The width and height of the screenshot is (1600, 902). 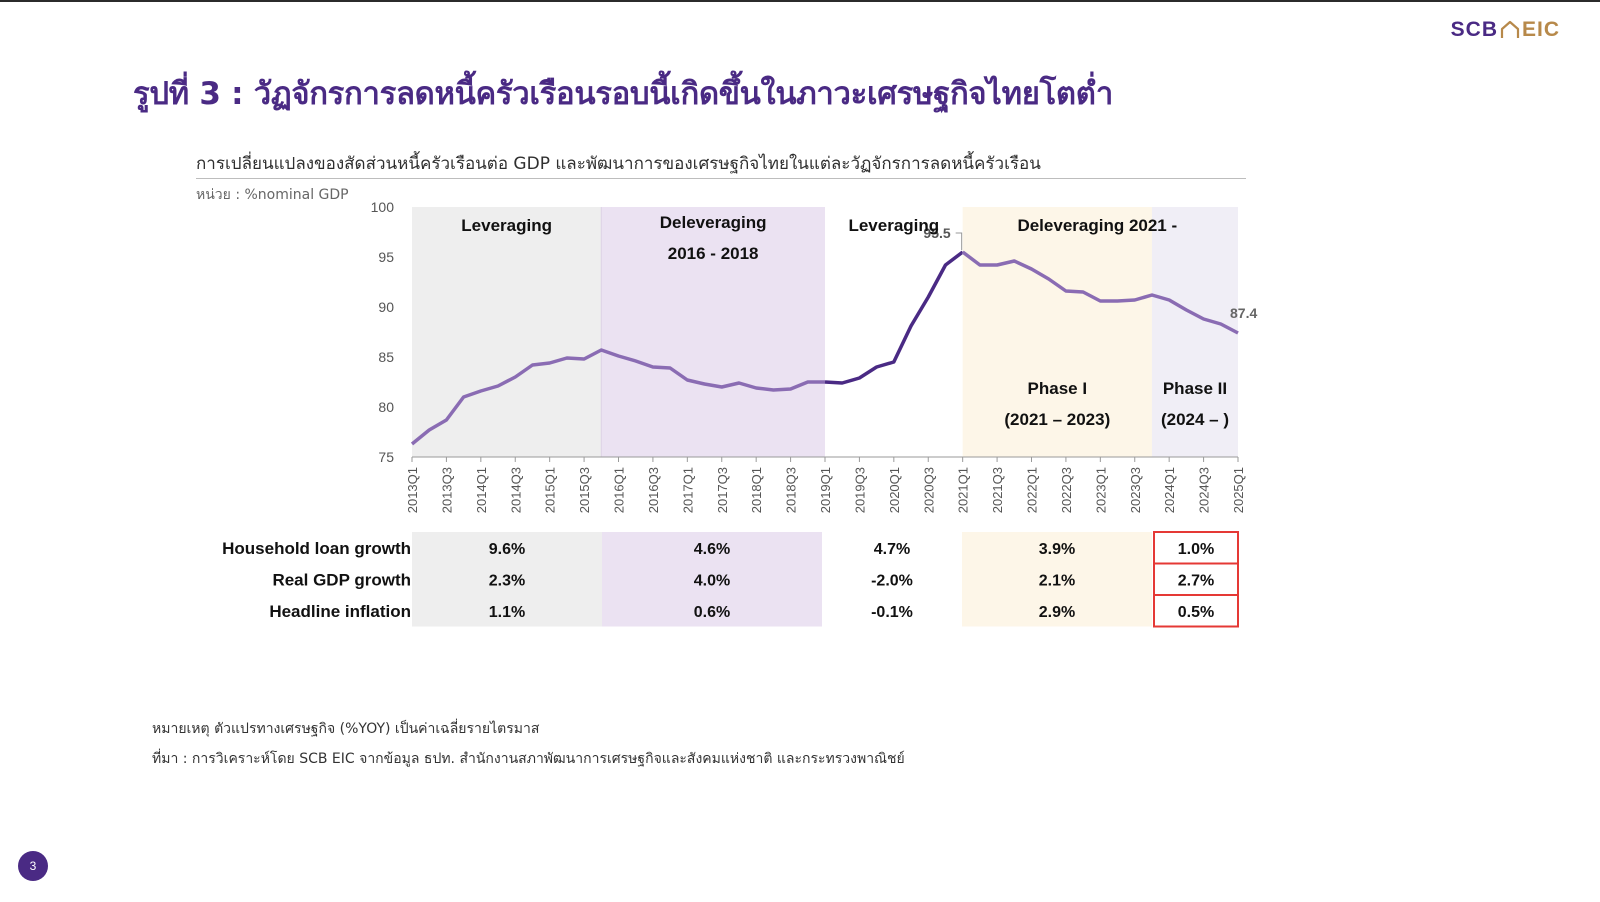 What do you see at coordinates (1196, 580) in the screenshot?
I see `table-cell: 2.7%` at bounding box center [1196, 580].